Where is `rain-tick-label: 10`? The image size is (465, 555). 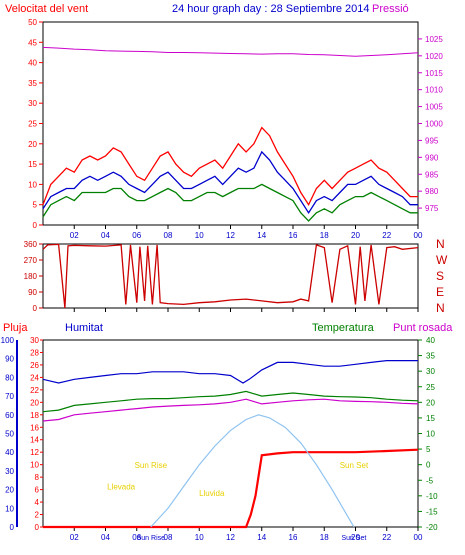 rain-tick-label: 10 is located at coordinates (34, 465).